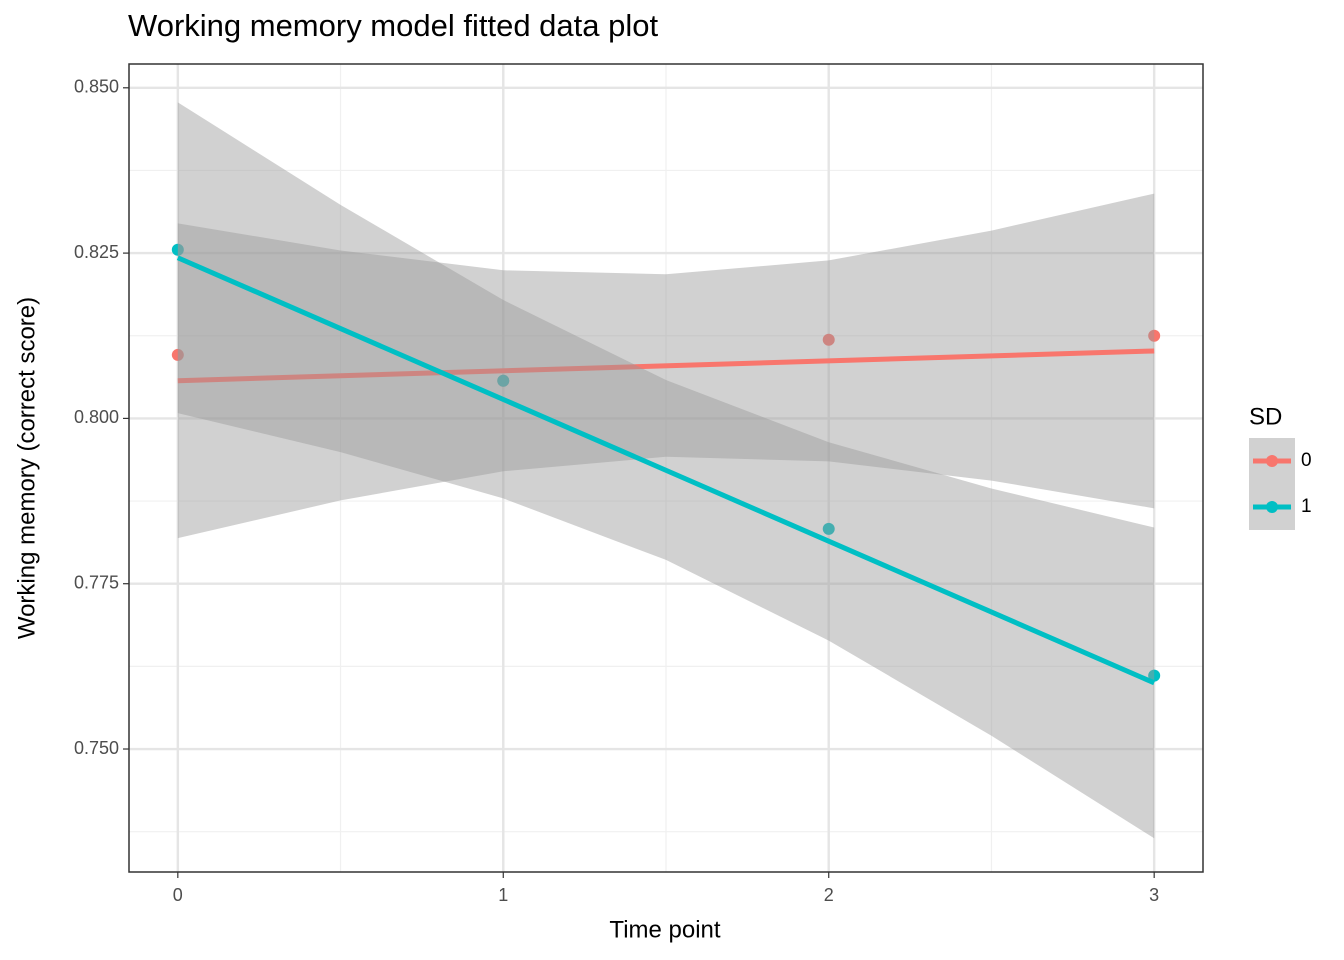 The image size is (1344, 960). Describe the element at coordinates (96, 417) in the screenshot. I see `y-tick-label: 0.800` at that location.